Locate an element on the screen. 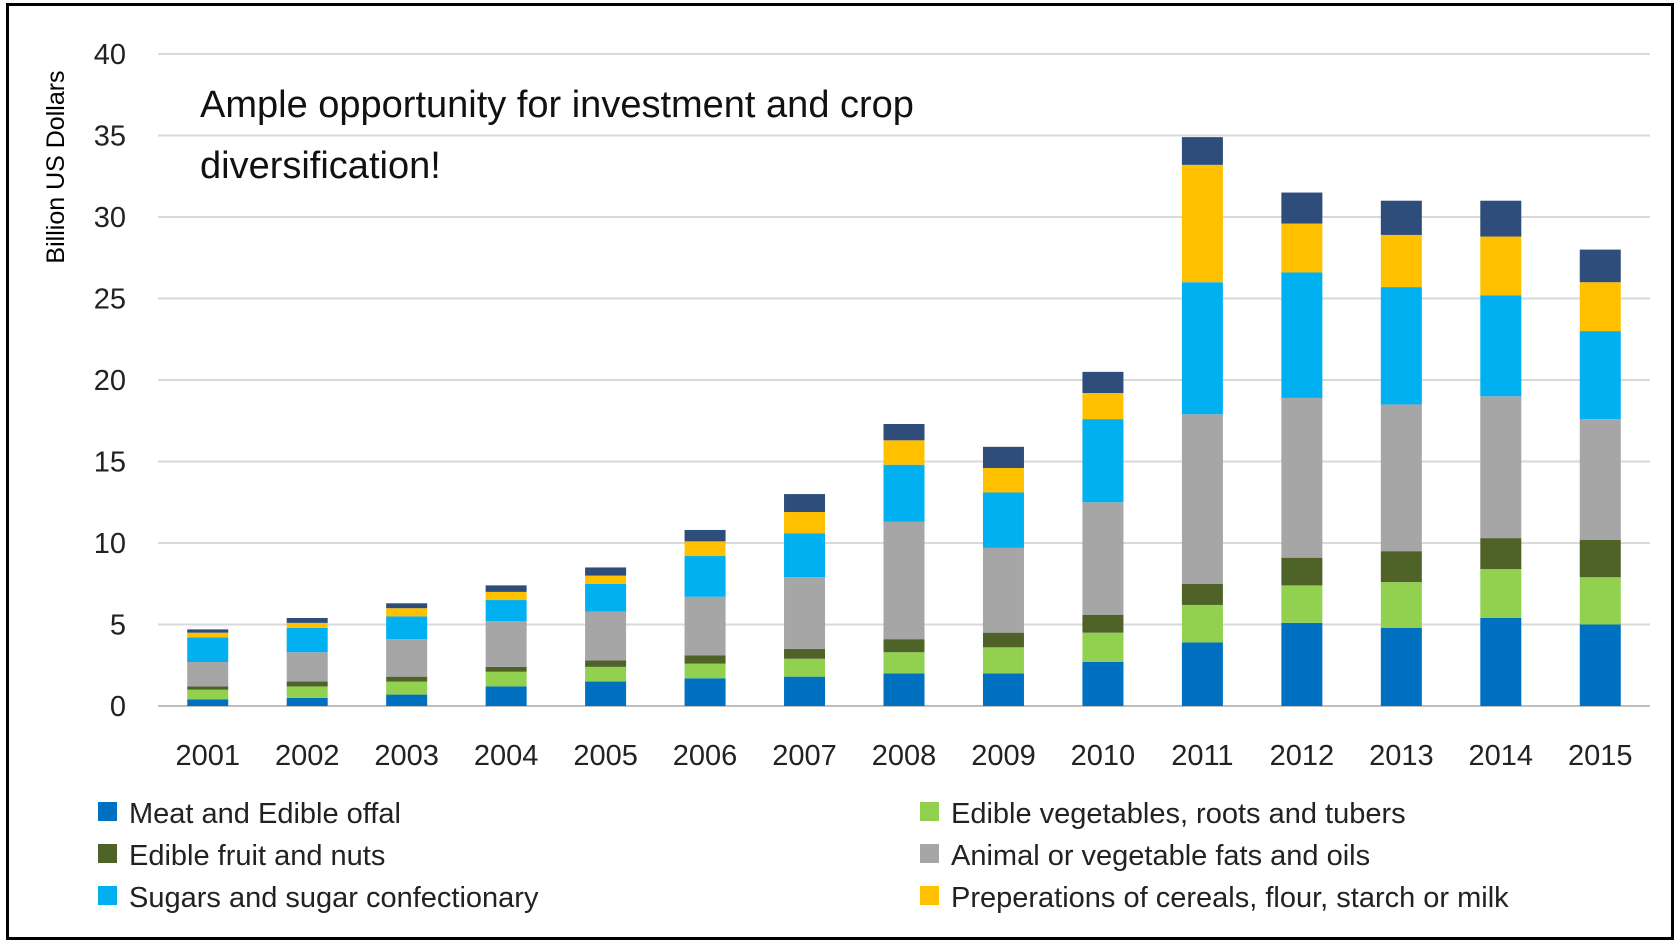 The image size is (1680, 945). x-tick-label: 2009 is located at coordinates (1003, 756).